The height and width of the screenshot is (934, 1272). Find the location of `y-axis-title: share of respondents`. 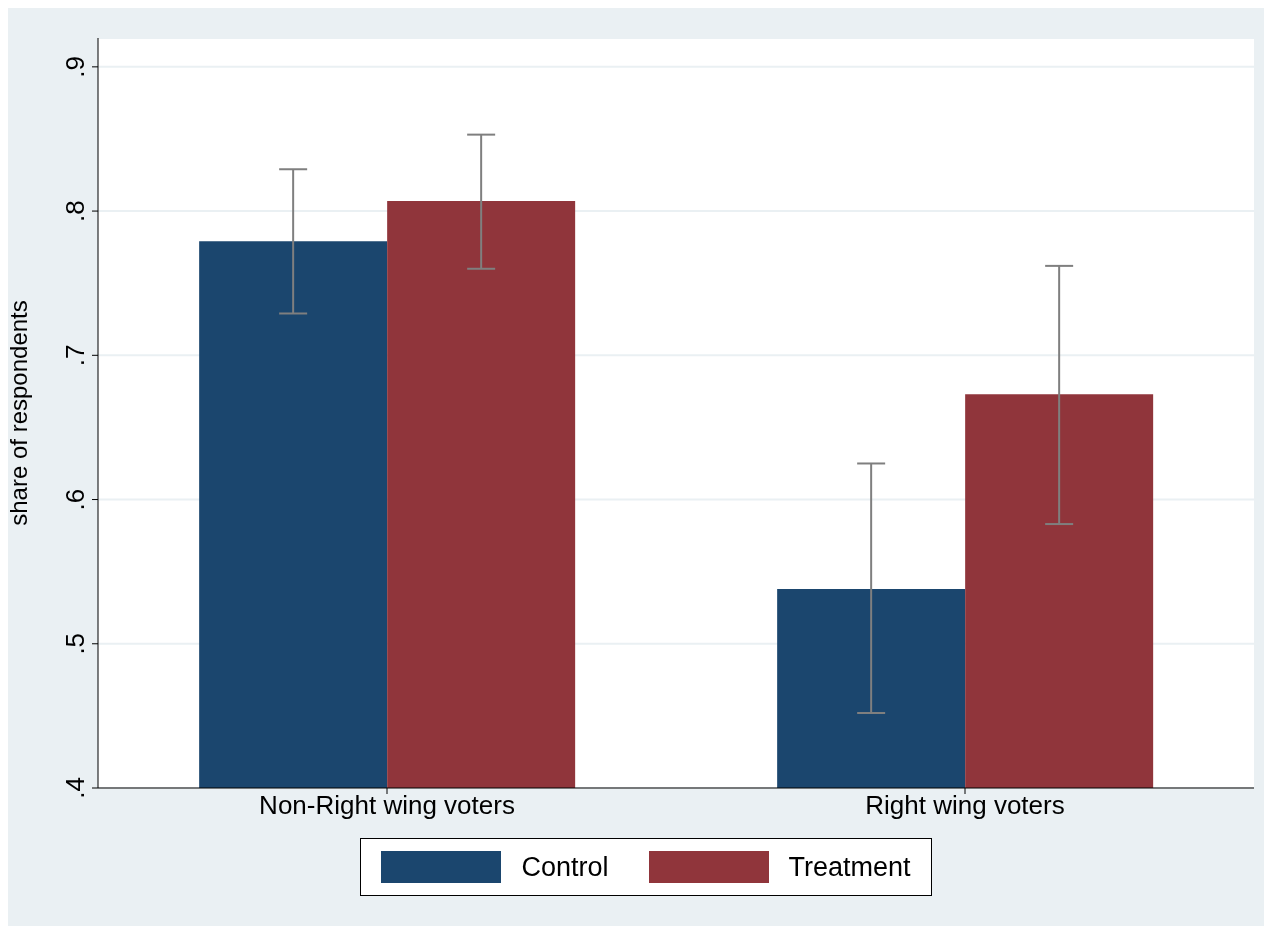

y-axis-title: share of respondents is located at coordinates (18, 413).